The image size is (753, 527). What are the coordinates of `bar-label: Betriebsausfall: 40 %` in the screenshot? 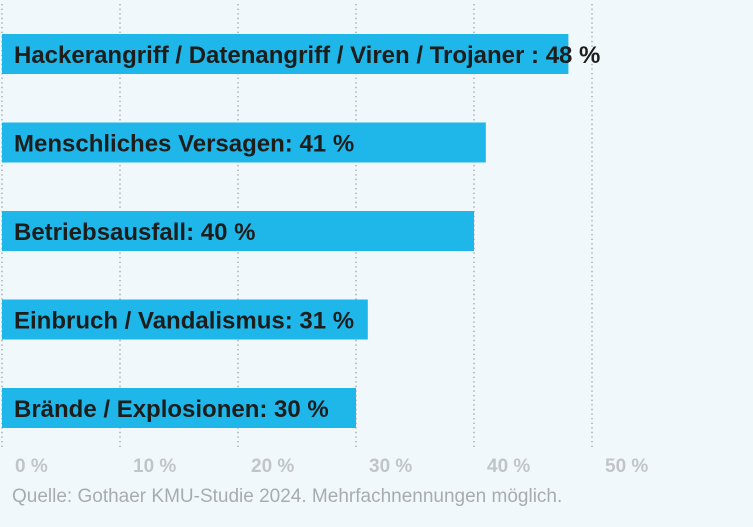 It's located at (134, 232).